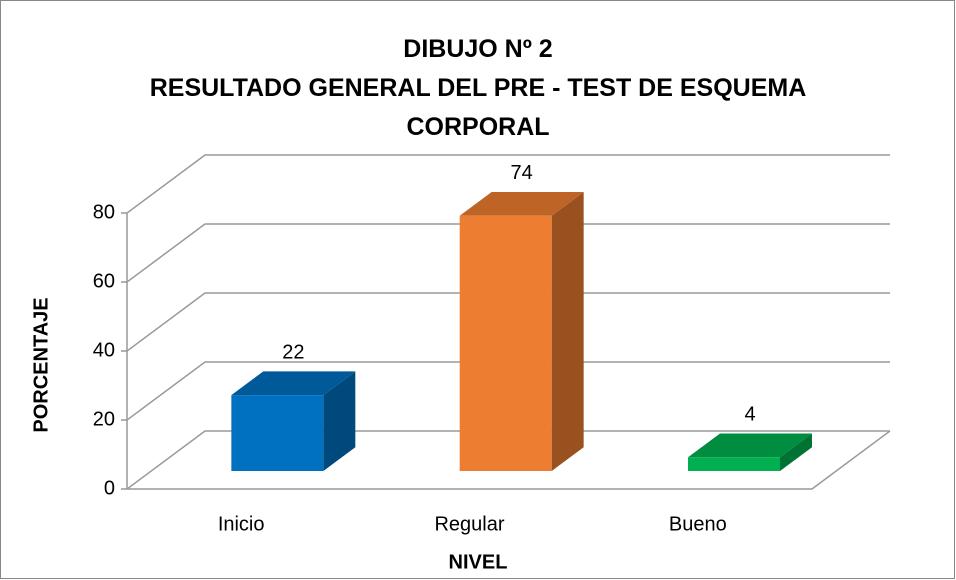  What do you see at coordinates (109, 488) in the screenshot?
I see `y-tick-label: 0` at bounding box center [109, 488].